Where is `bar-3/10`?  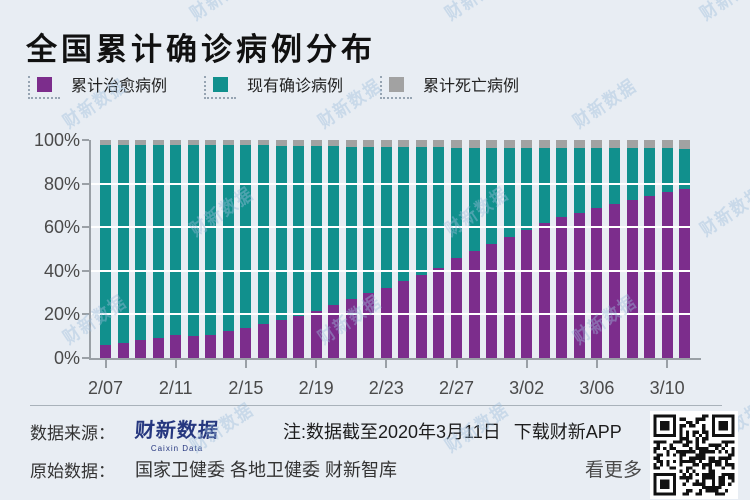
bar-3/10 is located at coordinates (667, 249).